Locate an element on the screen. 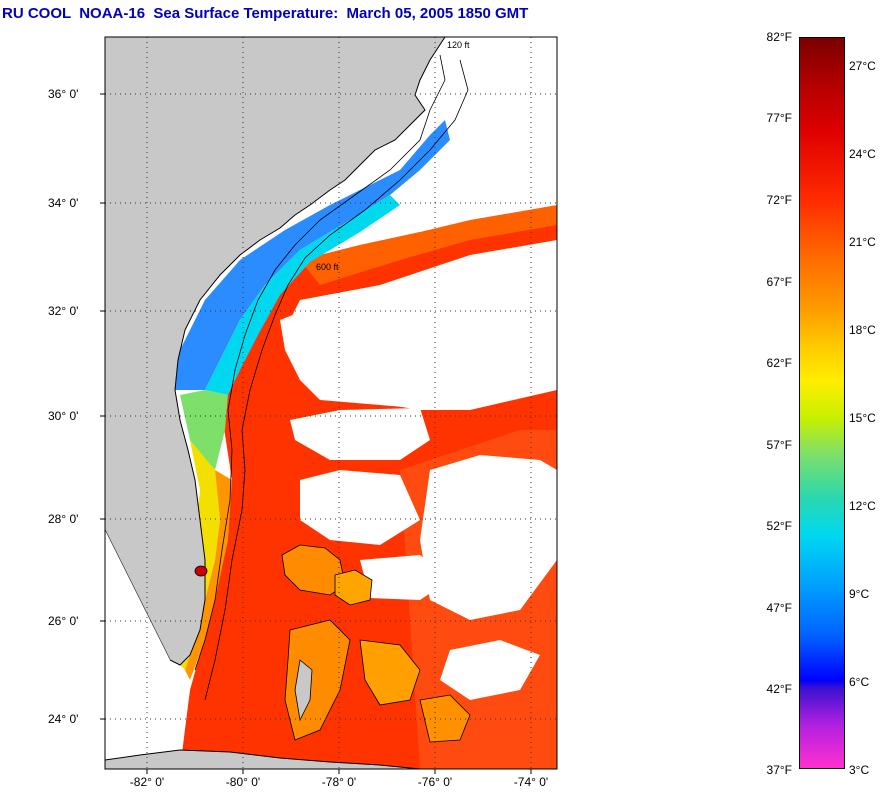 The height and width of the screenshot is (793, 889). cold-shelf-water is located at coordinates (310, 255).